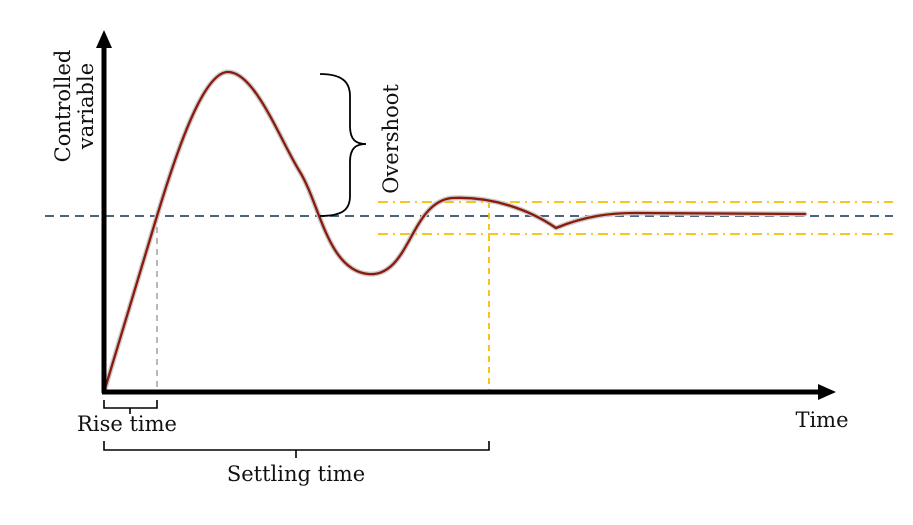  Describe the element at coordinates (63, 106) in the screenshot. I see `y-axis-label-line1: Controlled` at that location.